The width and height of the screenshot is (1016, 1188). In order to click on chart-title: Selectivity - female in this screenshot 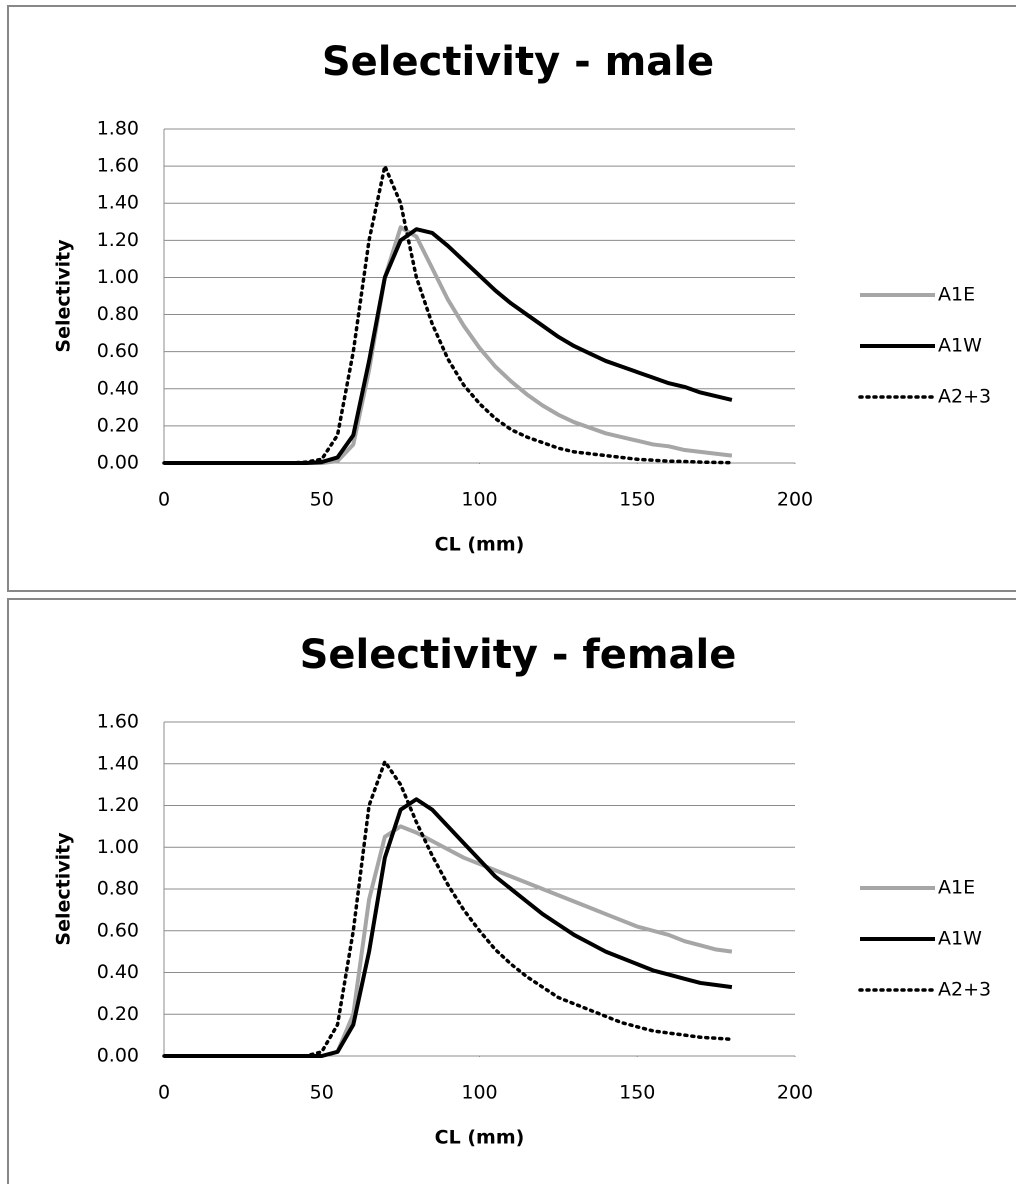, I will do `click(518, 655)`.